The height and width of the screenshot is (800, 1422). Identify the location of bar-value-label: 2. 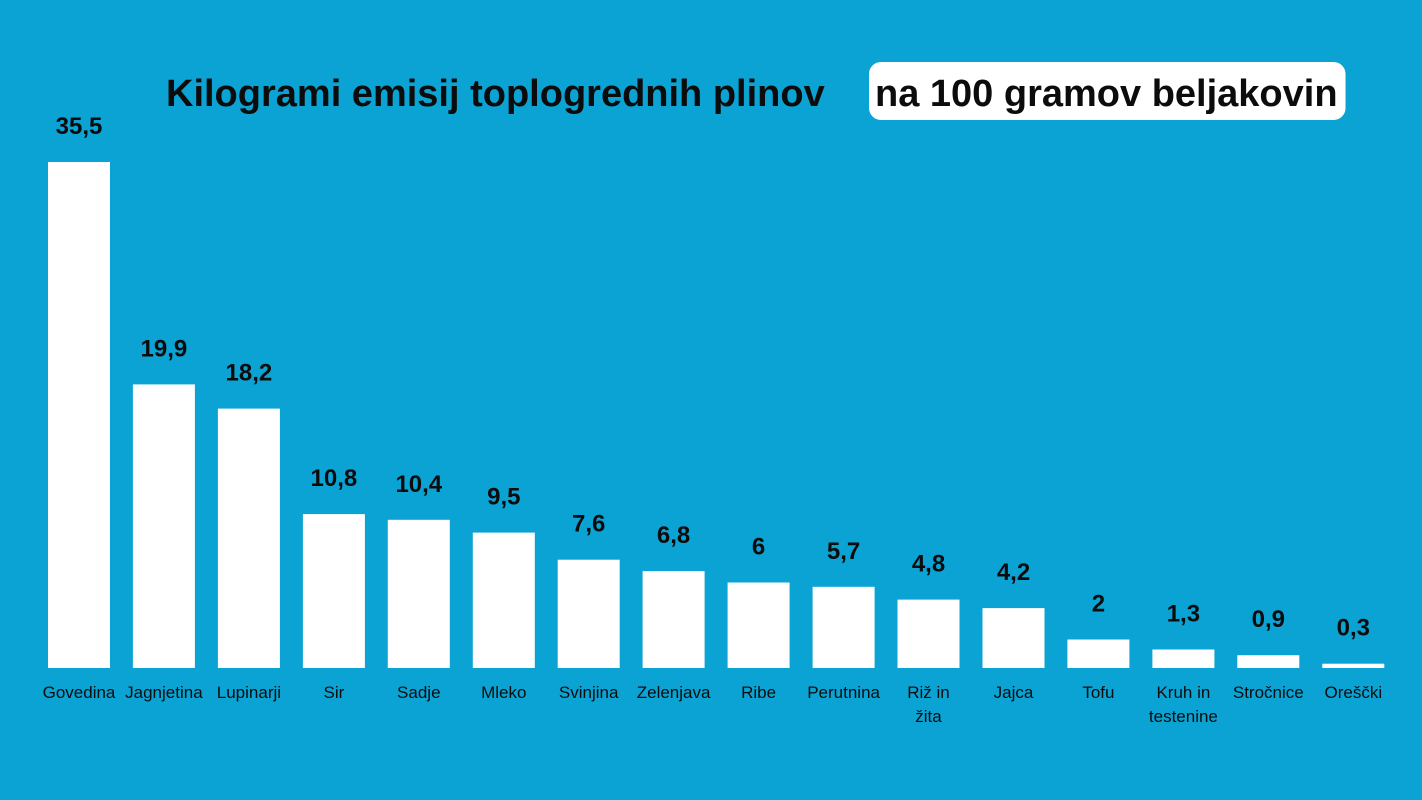
(1098, 604).